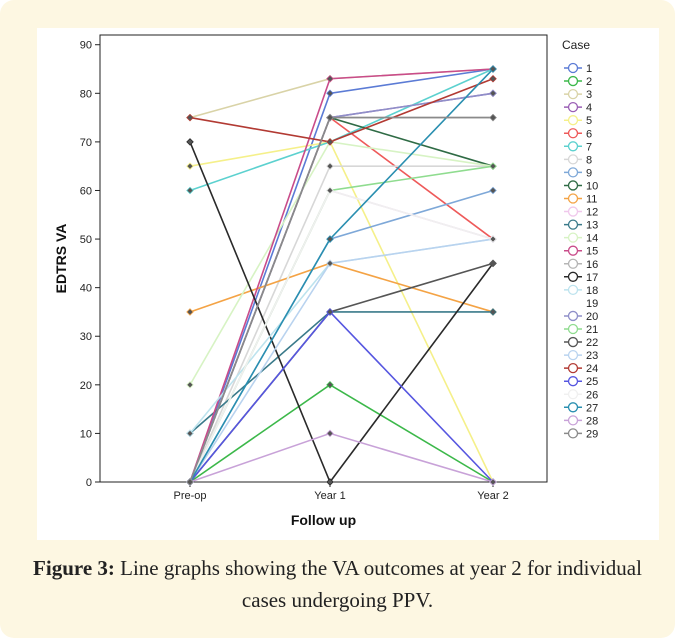 Image resolution: width=675 pixels, height=638 pixels. Describe the element at coordinates (589, 82) in the screenshot. I see `legend-label-2: 2` at that location.